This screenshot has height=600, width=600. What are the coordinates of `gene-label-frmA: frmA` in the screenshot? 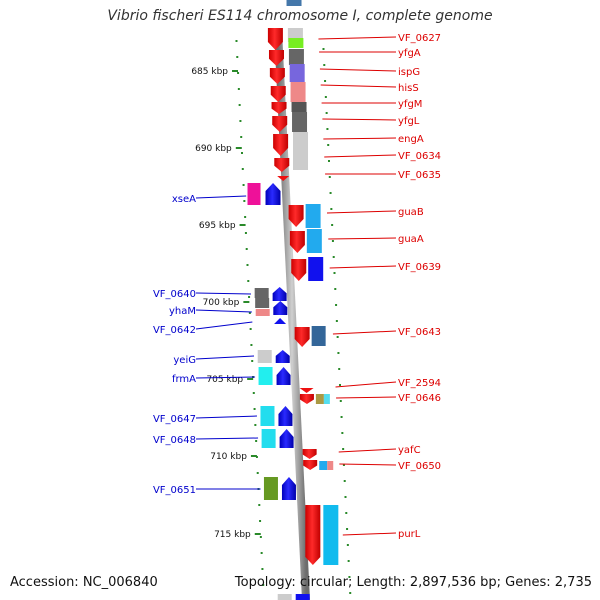 It's located at (184, 379).